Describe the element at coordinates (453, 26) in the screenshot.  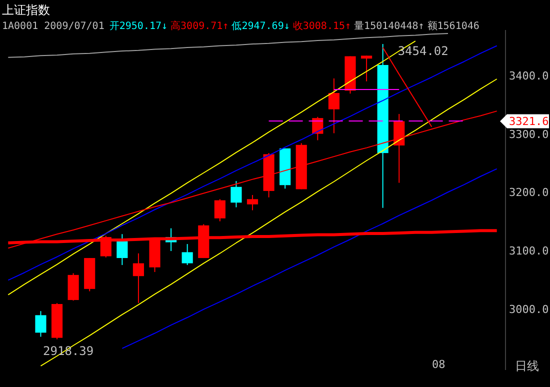
I see `annotation: 额1561046` at that location.